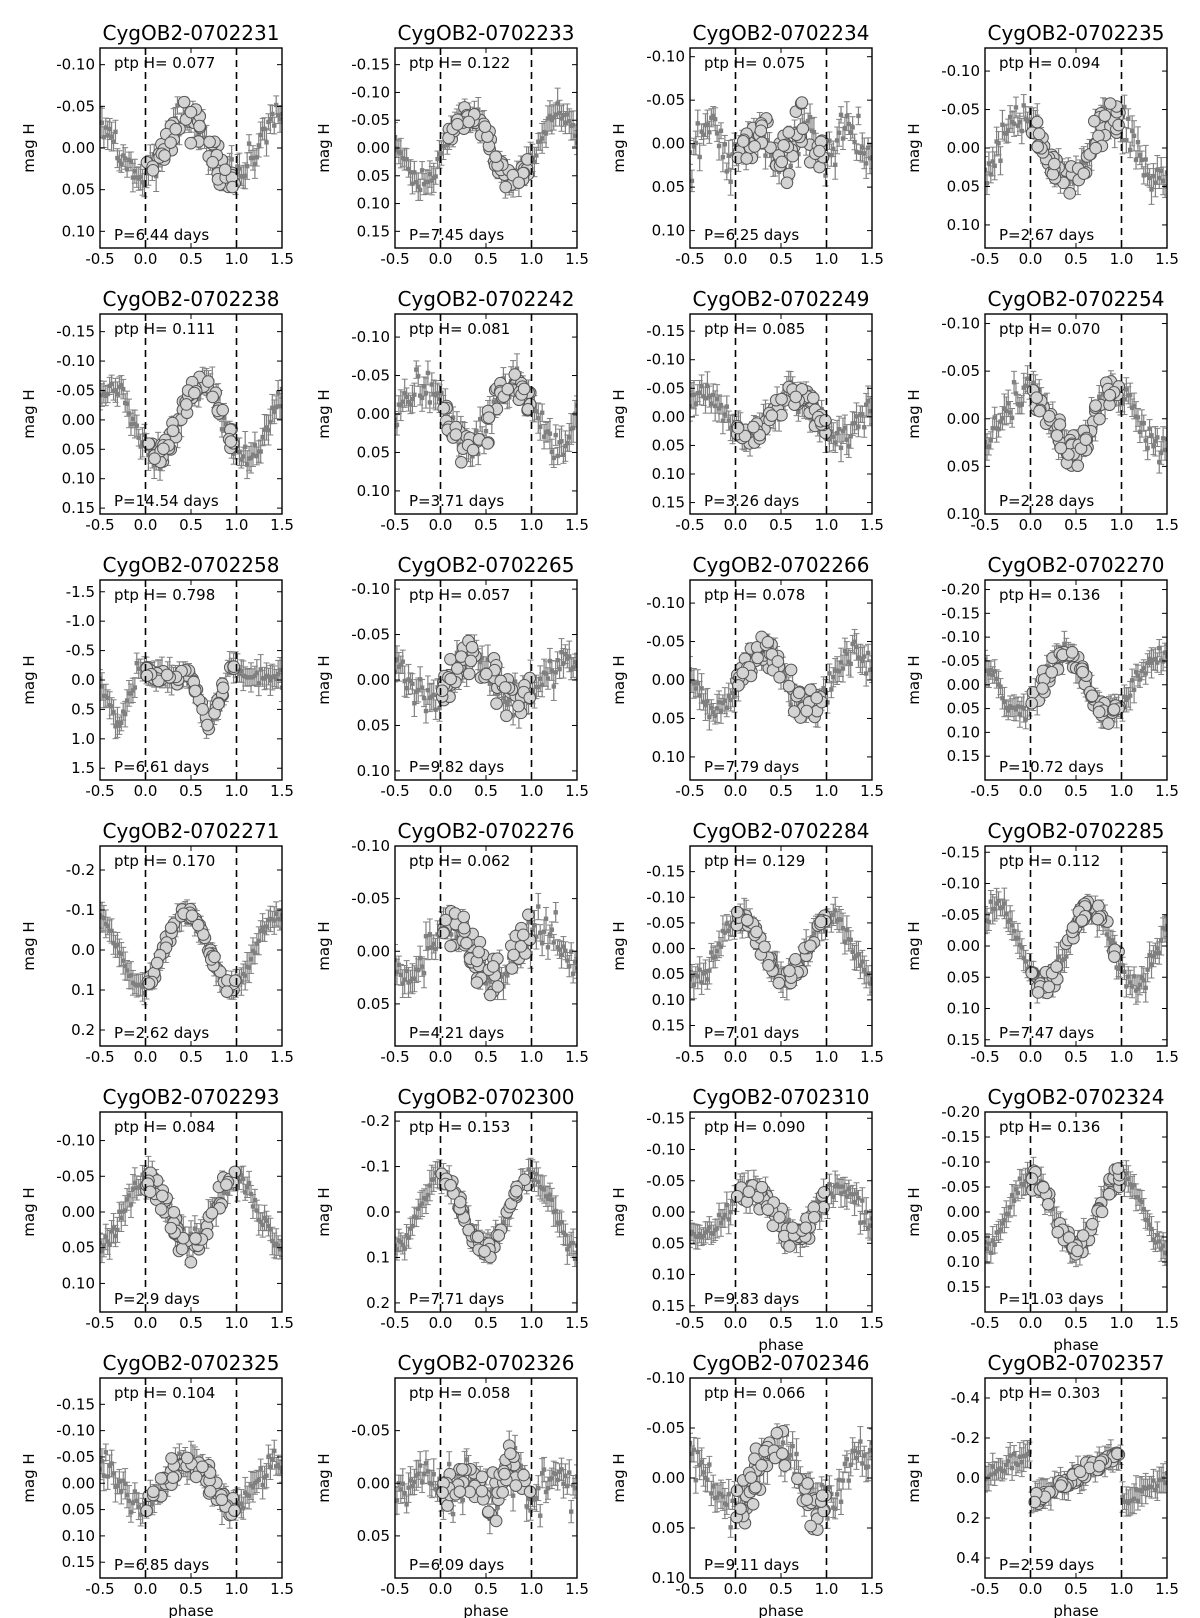 The width and height of the screenshot is (1200, 1618). I want to click on ptp-annotation: ptp H= 0.111, so click(164, 329).